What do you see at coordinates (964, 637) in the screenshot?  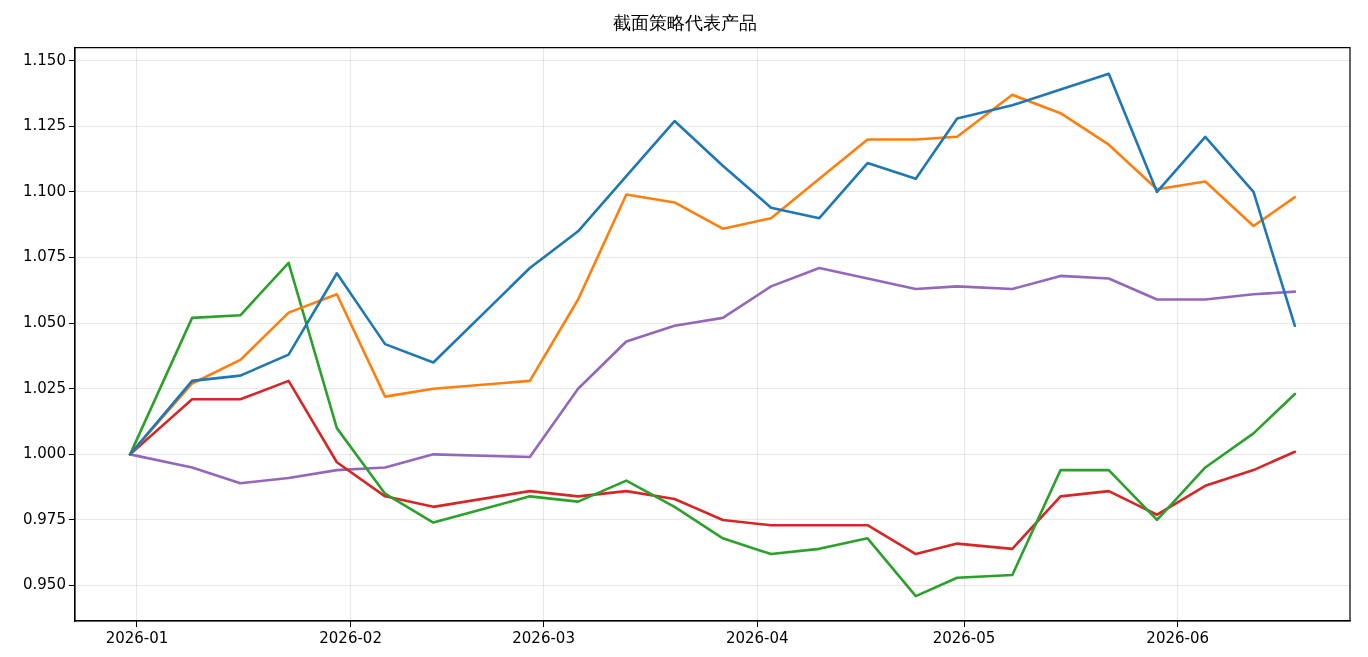 I see `x-tick-label: 2026-05` at bounding box center [964, 637].